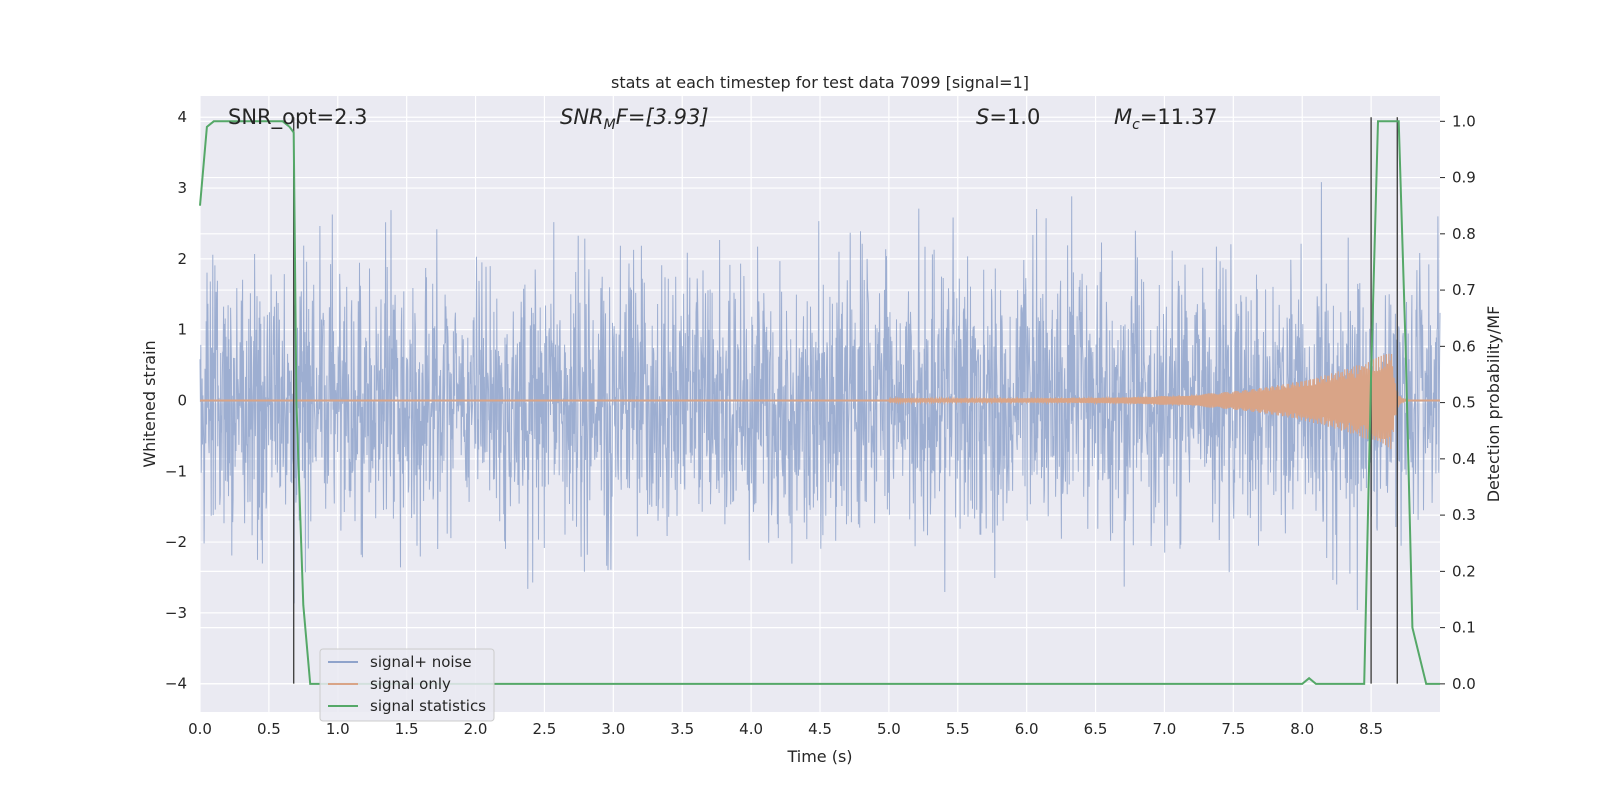  Describe the element at coordinates (662, 117) in the screenshot. I see `annotation-snr-mf-rest: F=[3.93]` at that location.